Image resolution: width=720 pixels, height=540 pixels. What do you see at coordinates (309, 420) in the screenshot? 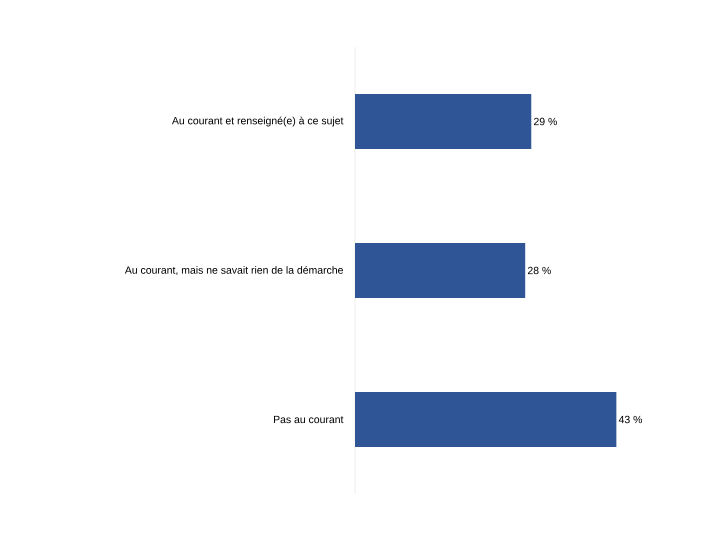
I see `y-tick-label: Pas au courant` at bounding box center [309, 420].